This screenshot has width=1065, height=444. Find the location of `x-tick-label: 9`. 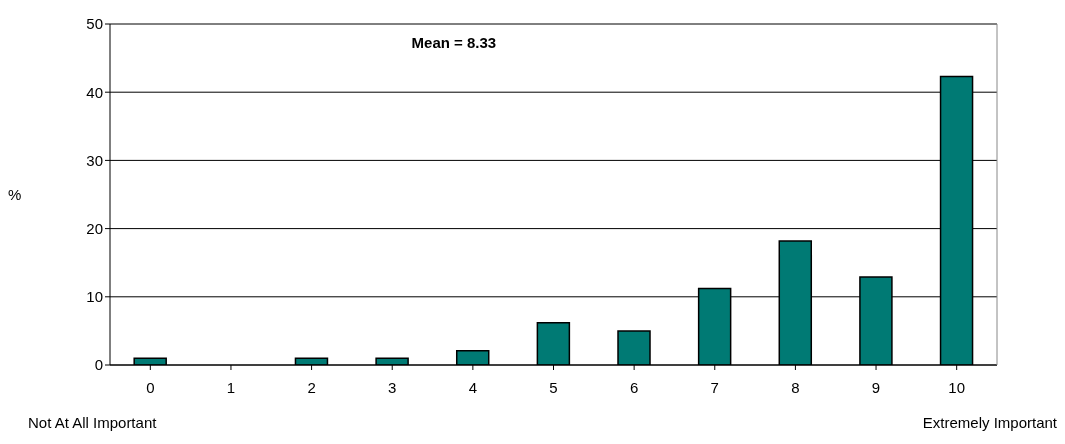

x-tick-label: 9 is located at coordinates (876, 387).